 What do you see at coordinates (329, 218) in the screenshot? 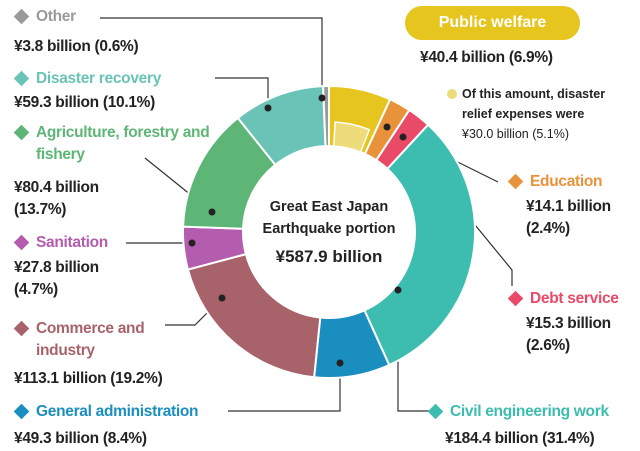
I see `center-label: Great East Japan Earthquake portion` at bounding box center [329, 218].